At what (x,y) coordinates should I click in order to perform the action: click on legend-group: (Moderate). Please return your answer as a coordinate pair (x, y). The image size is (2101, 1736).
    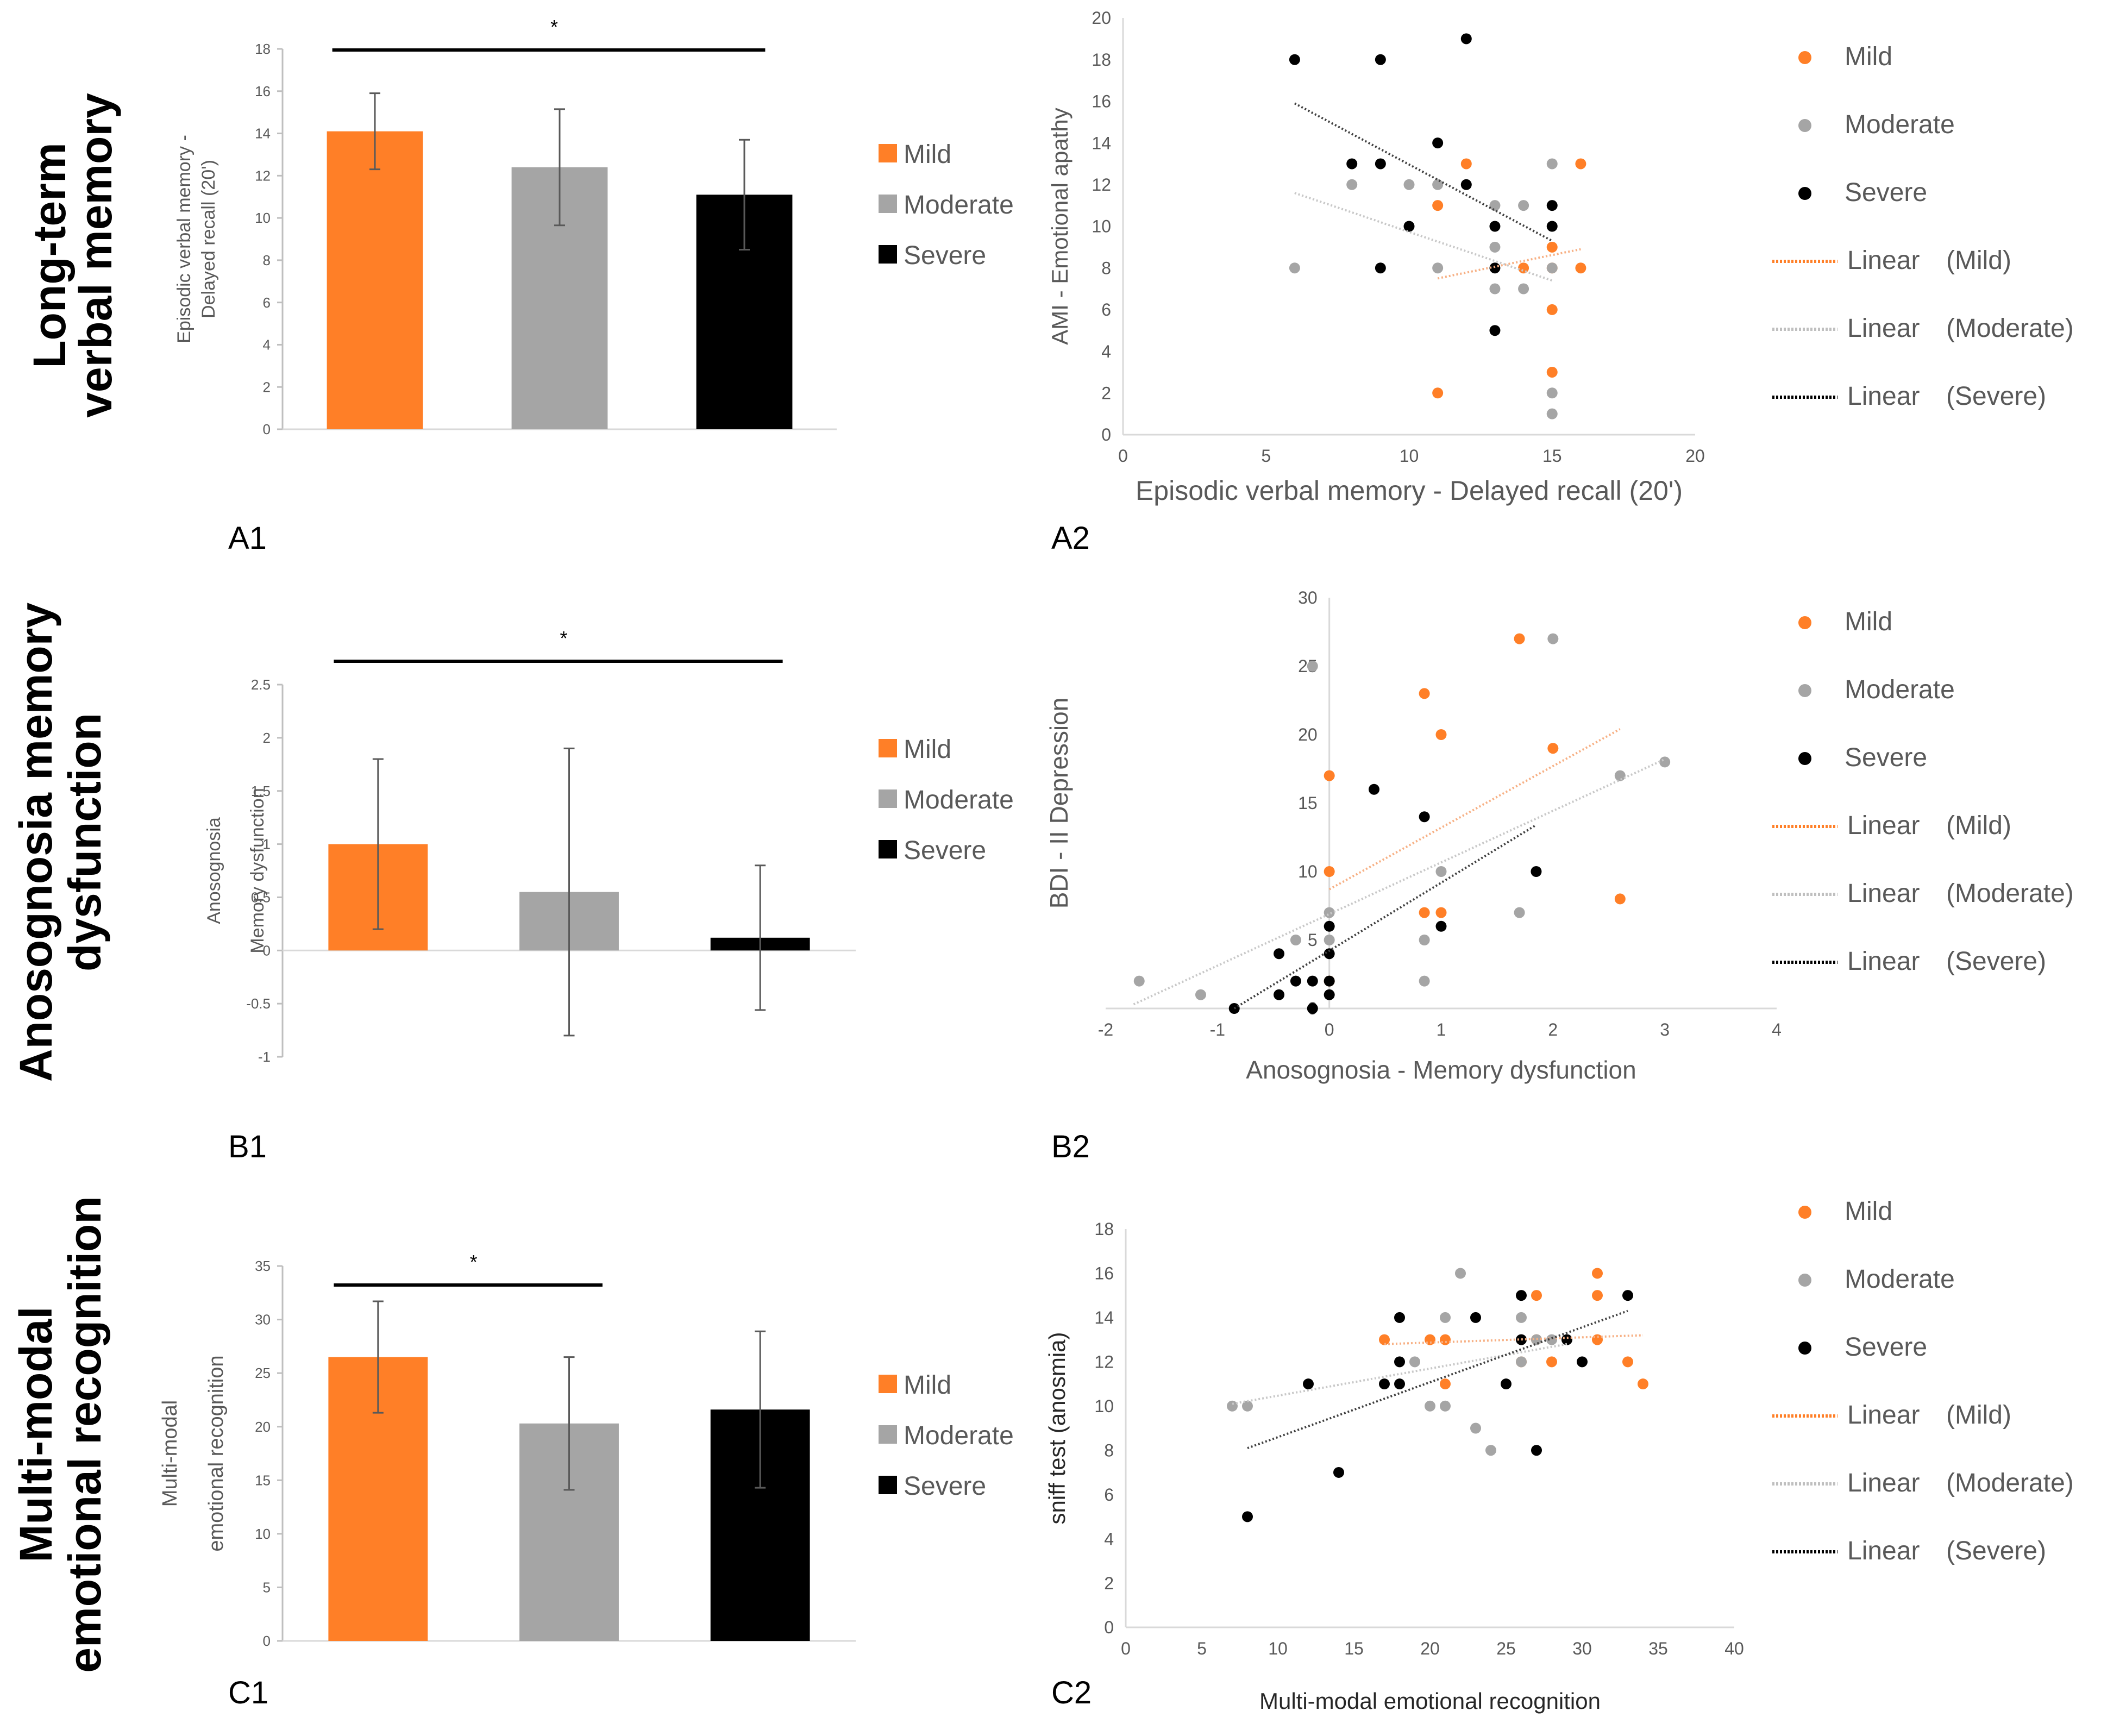
    Looking at the image, I should click on (2010, 893).